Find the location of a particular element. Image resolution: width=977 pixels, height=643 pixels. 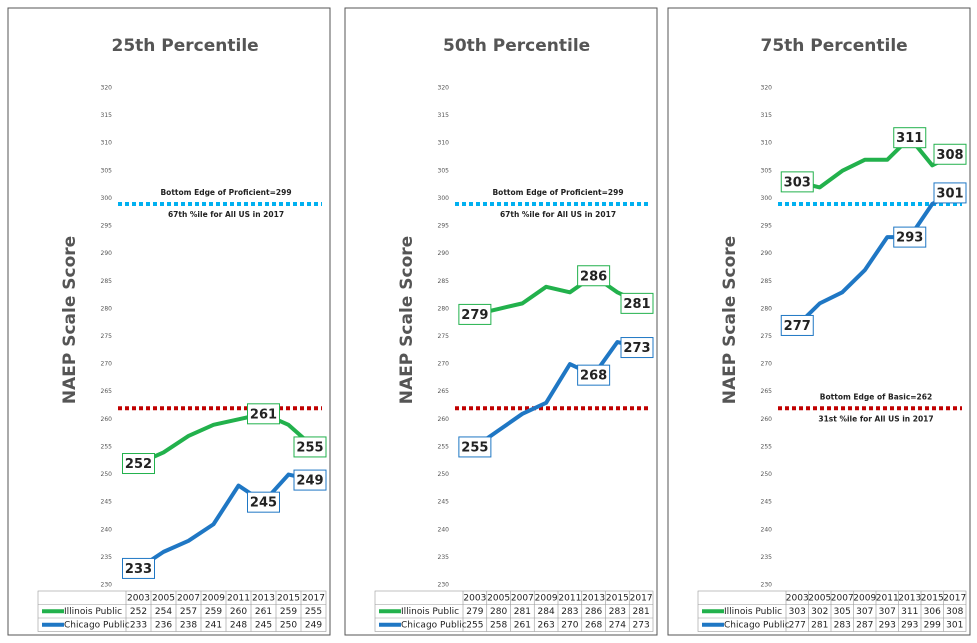

table-value: 273 is located at coordinates (641, 625).